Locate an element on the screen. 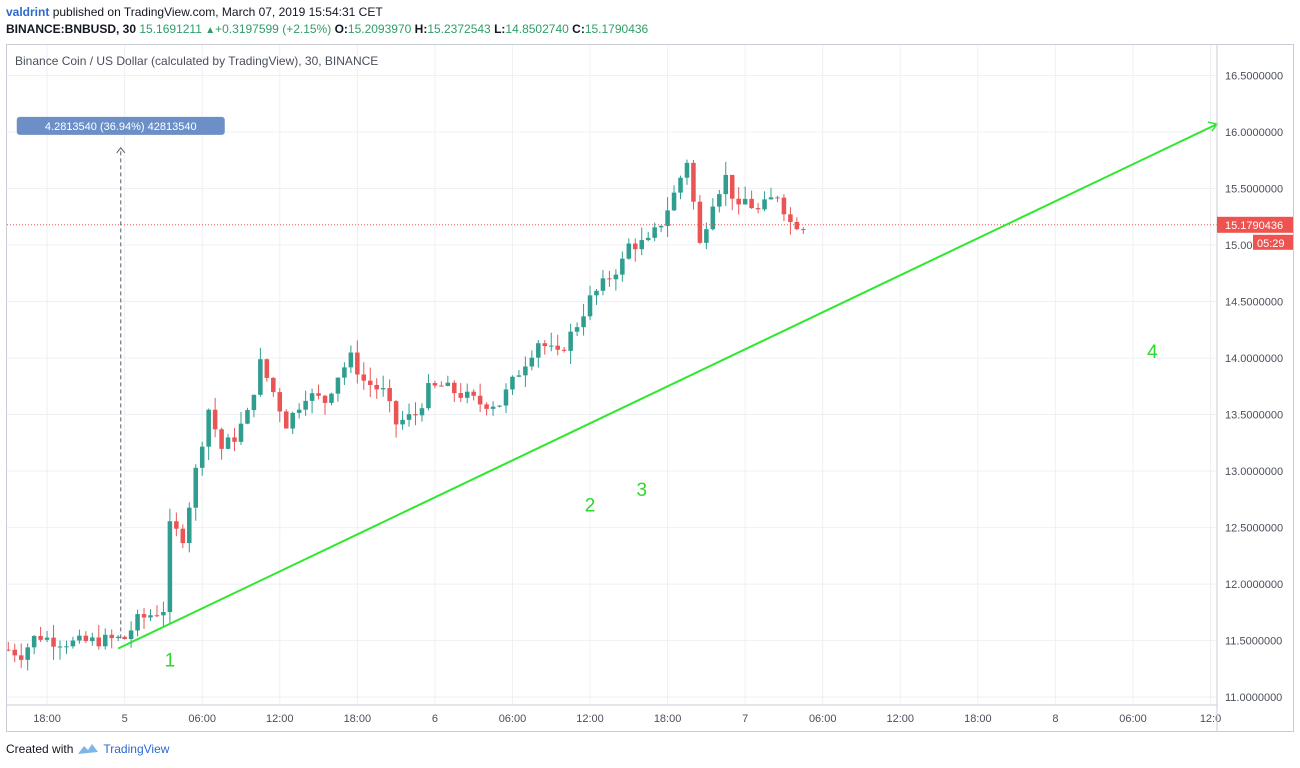  x-tick-label: 12:0 is located at coordinates (1210, 719).